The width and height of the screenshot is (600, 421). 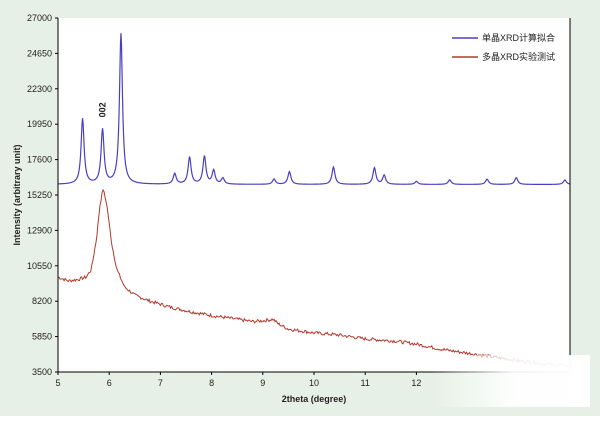 I want to click on x-tick-label: 7, so click(x=160, y=383).